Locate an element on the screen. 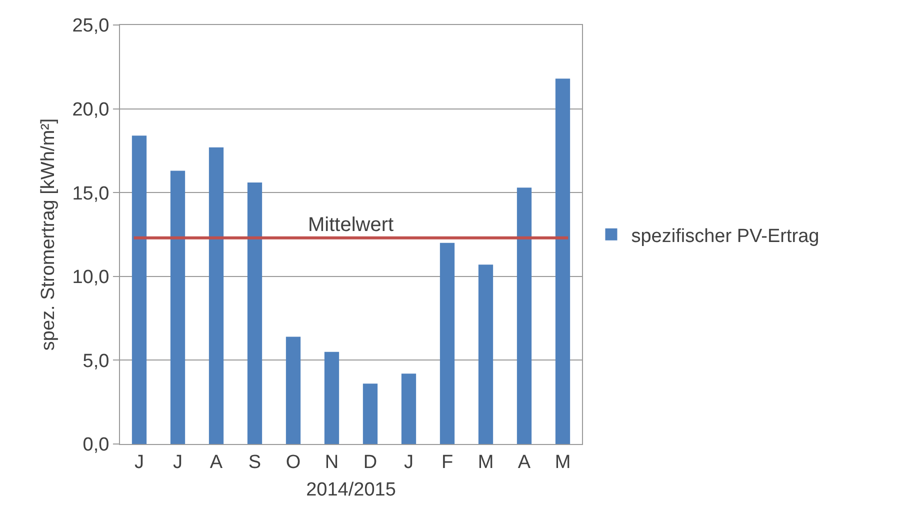 This screenshot has height=529, width=902. y-tick-label: 0,0 is located at coordinates (96, 445).